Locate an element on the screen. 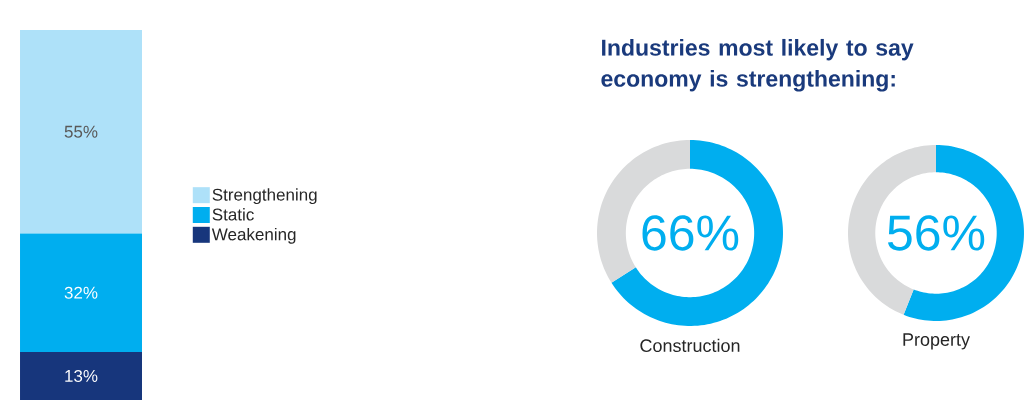  text: Construction is located at coordinates (690, 345).